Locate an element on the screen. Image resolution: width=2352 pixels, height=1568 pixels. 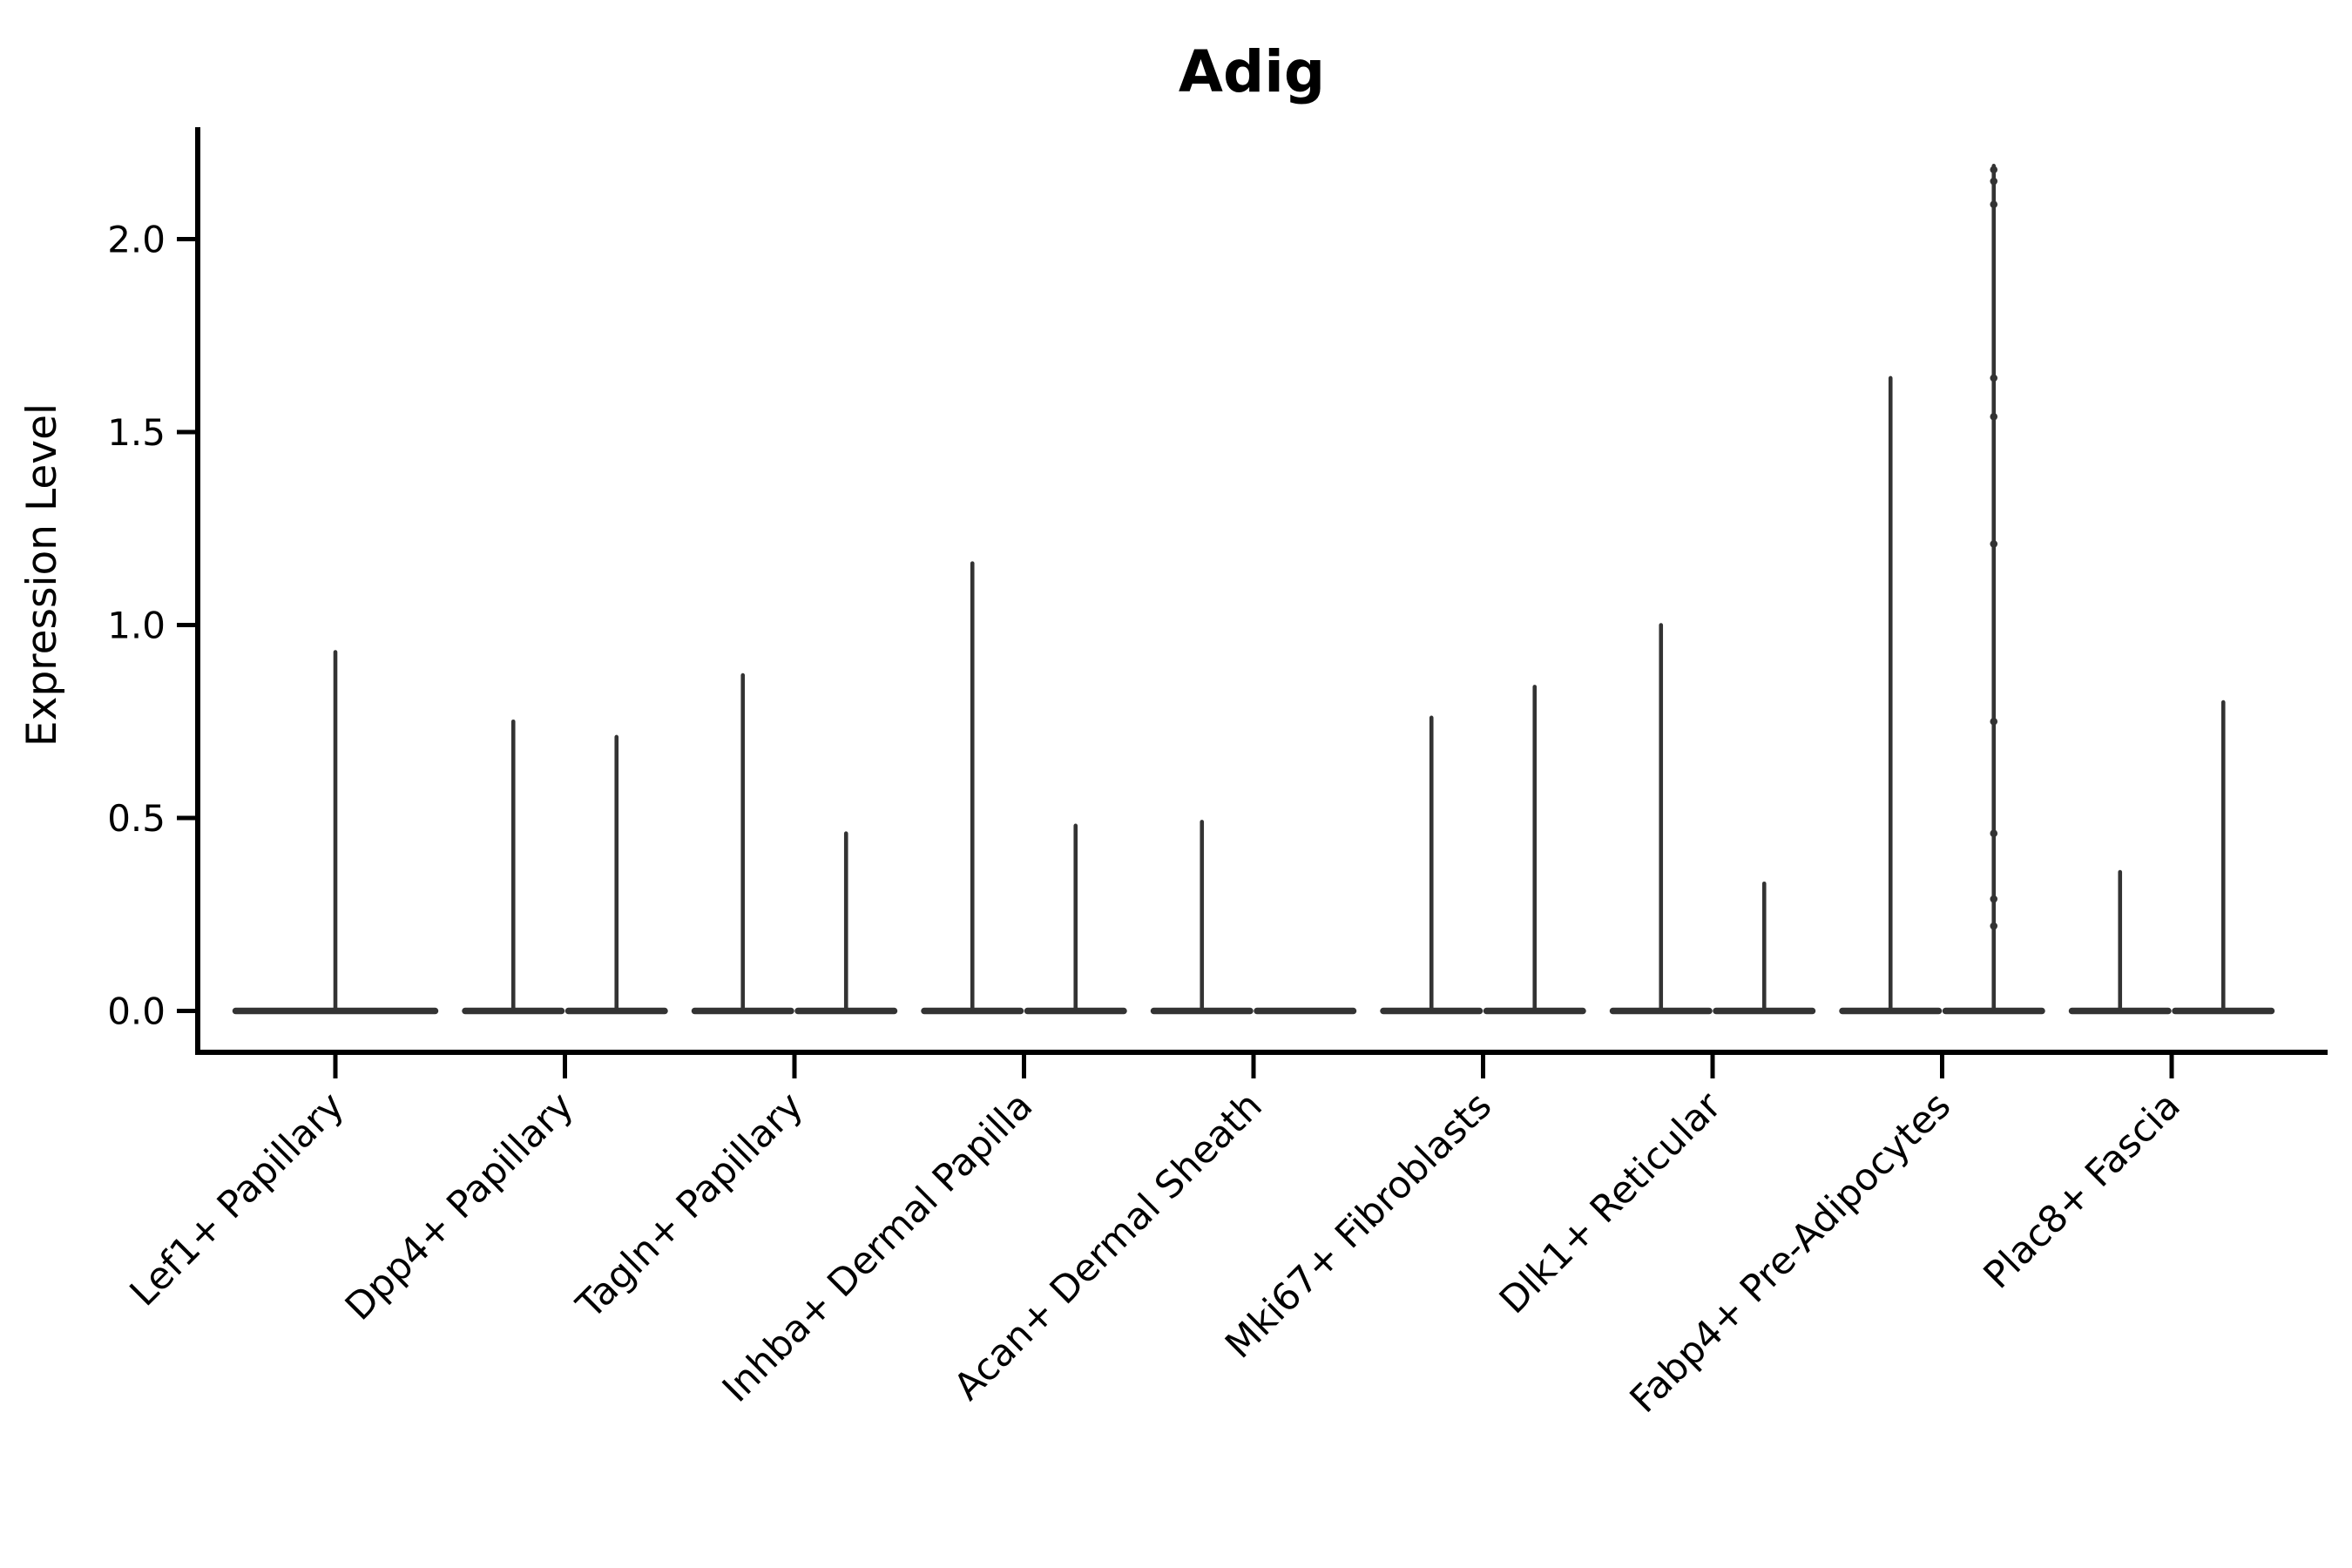
violin-group-dlk1-reticular is located at coordinates (1713, 819).